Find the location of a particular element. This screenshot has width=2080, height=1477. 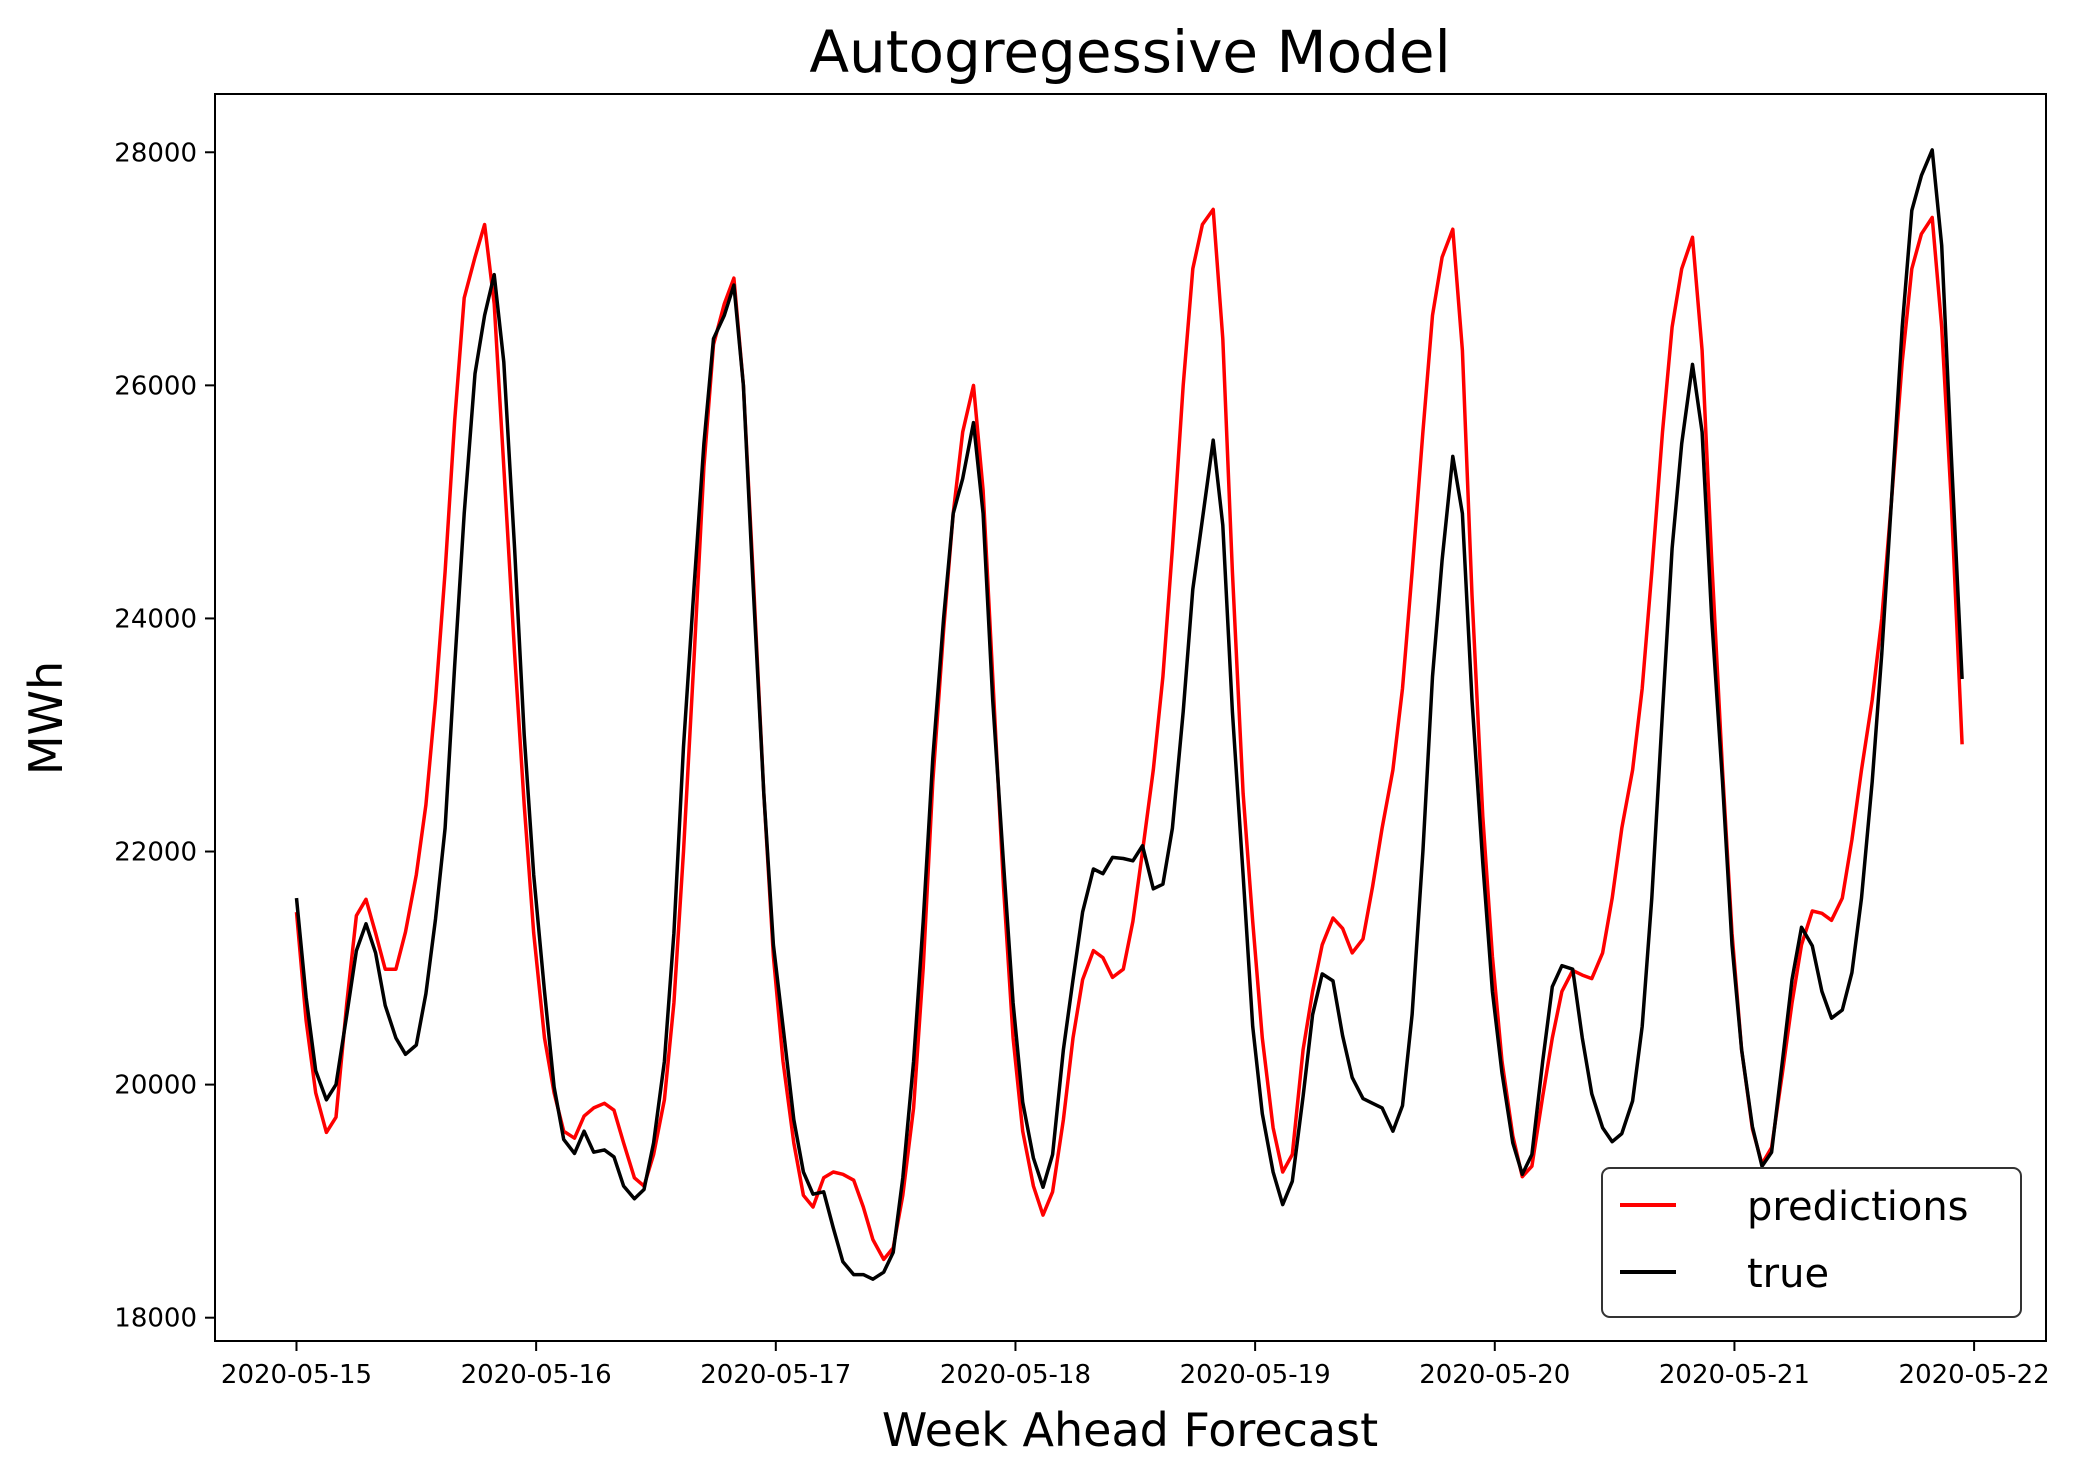

x-tick-label: 2020-05-16 is located at coordinates (536, 1375).